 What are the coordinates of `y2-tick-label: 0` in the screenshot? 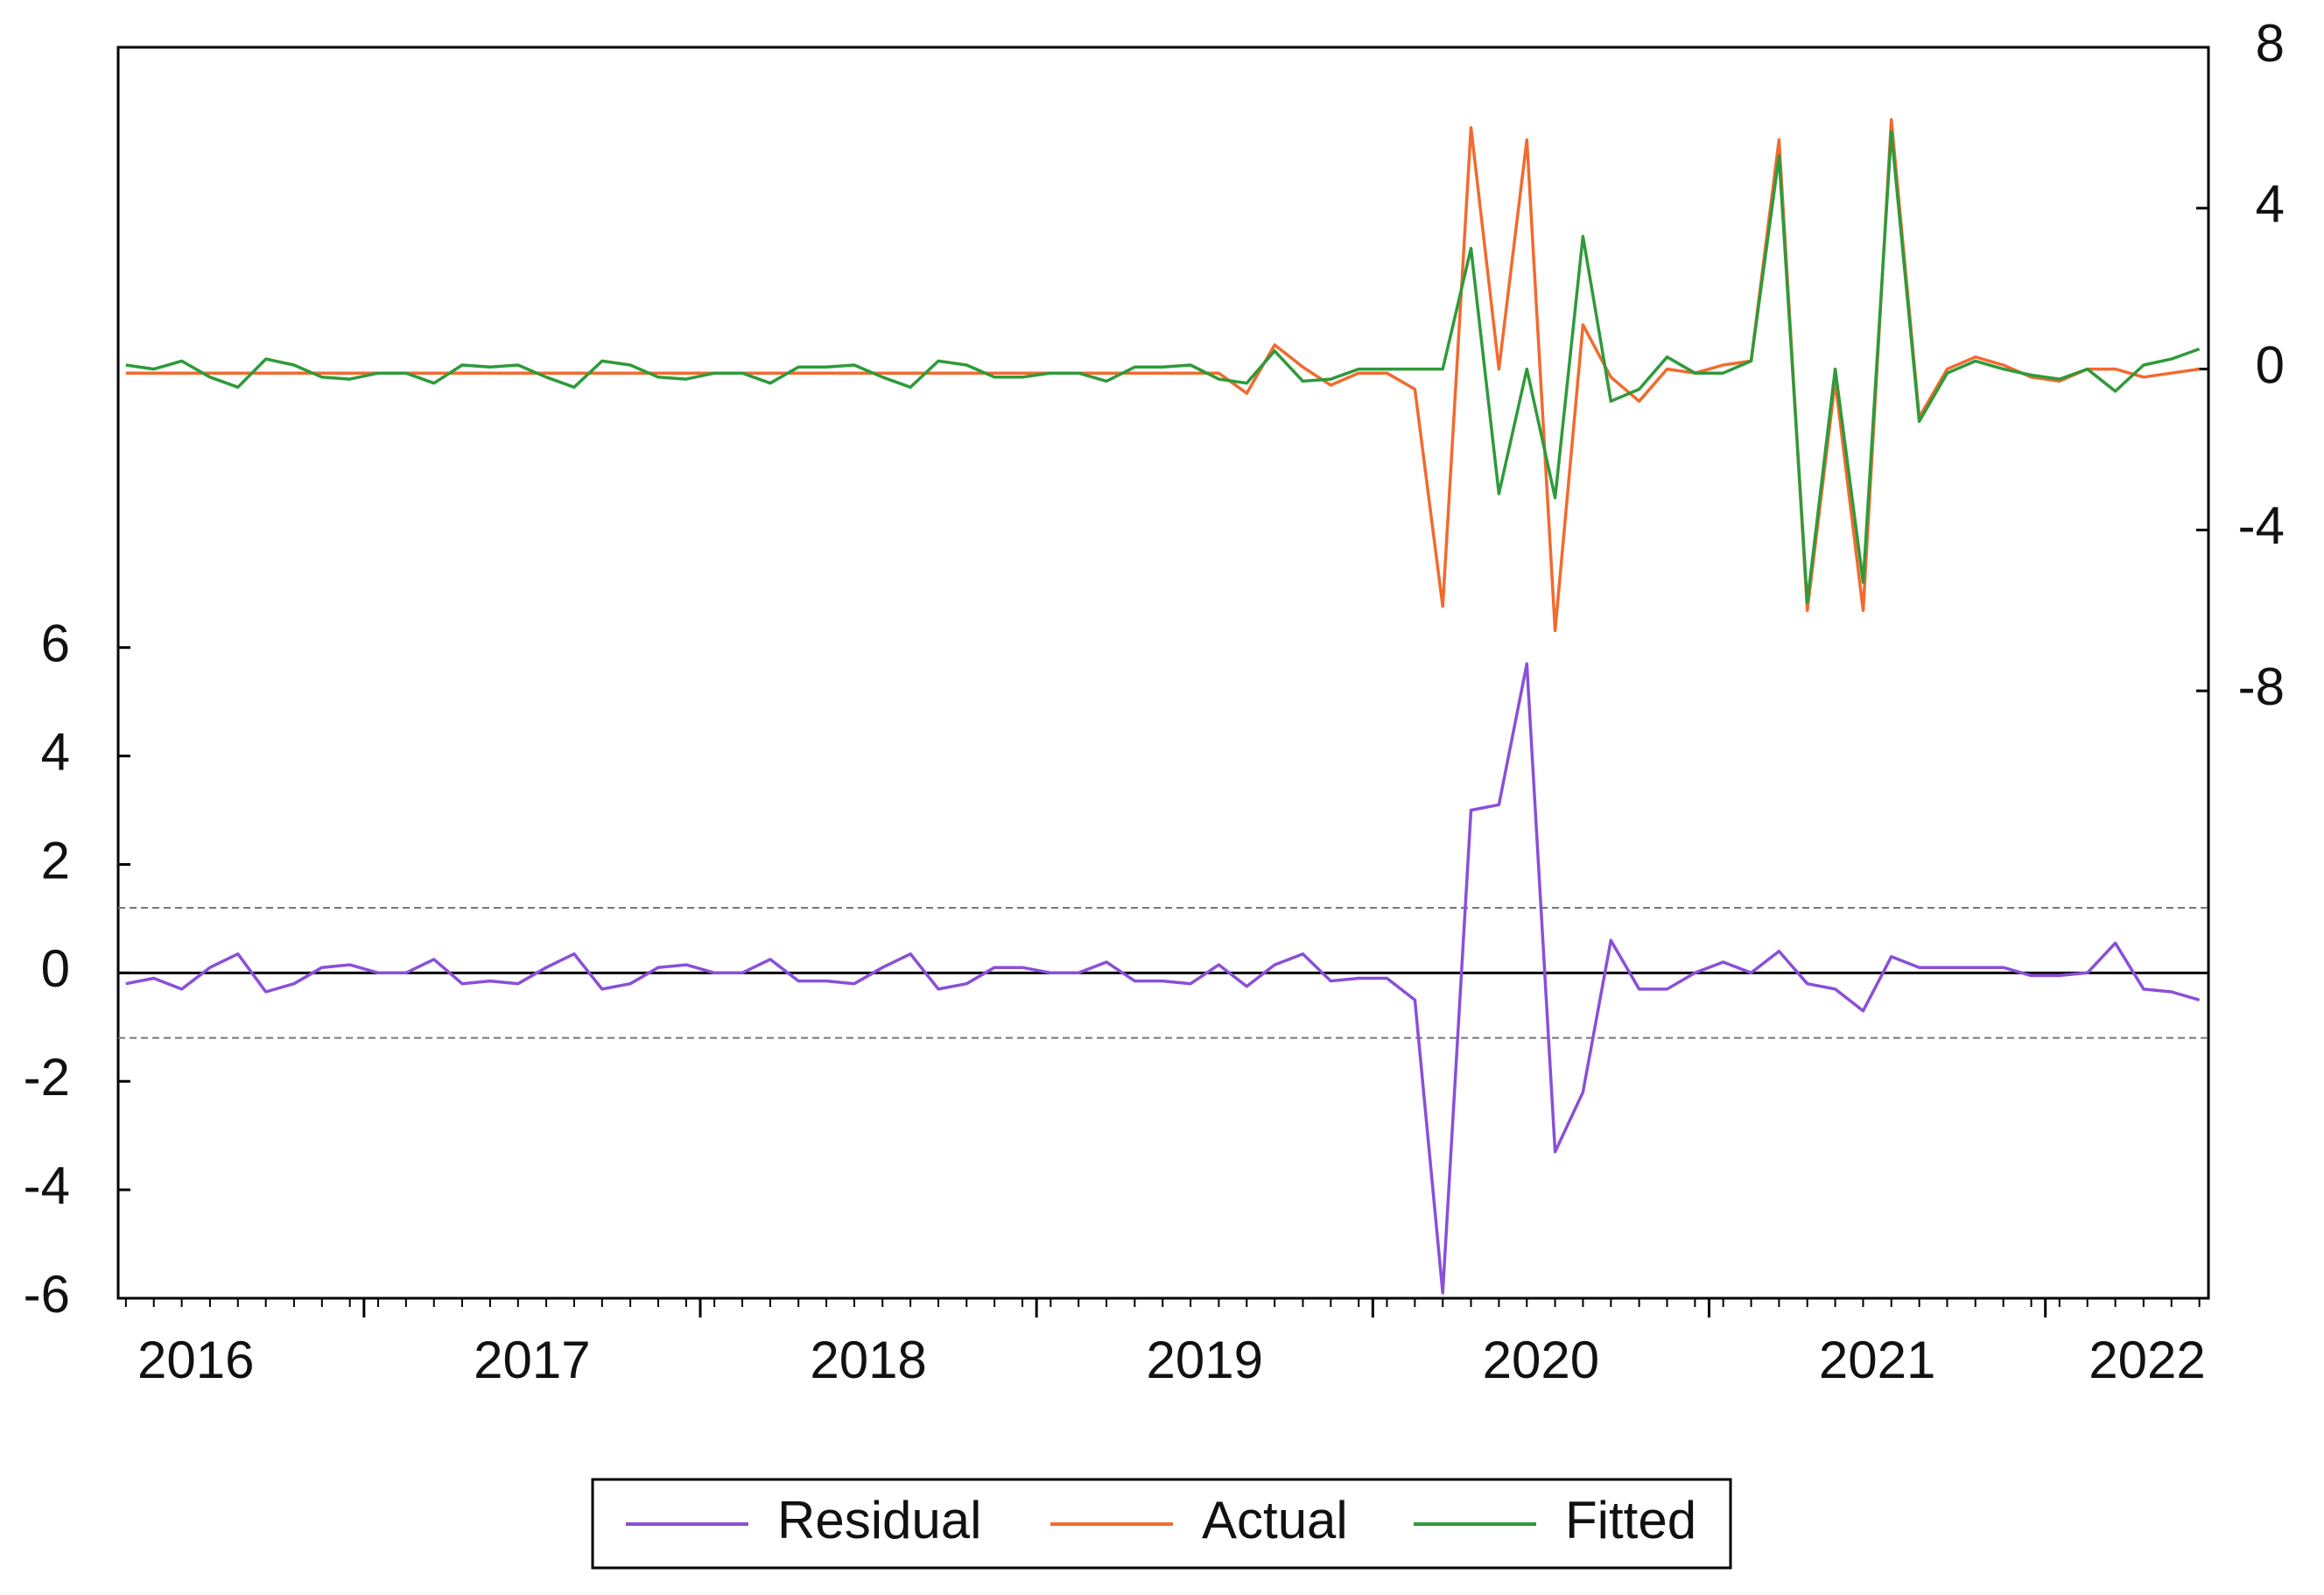 It's located at (2270, 364).